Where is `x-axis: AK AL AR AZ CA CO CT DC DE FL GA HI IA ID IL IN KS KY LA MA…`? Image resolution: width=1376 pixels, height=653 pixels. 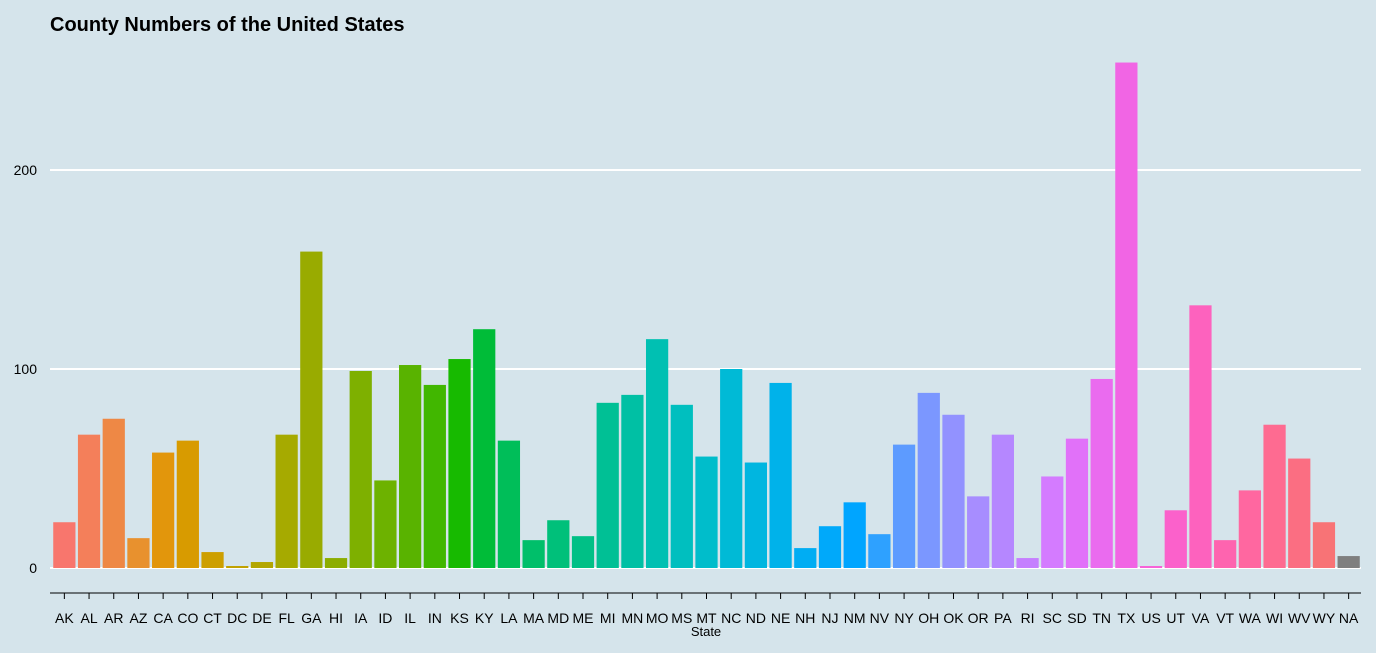 x-axis: AK AL AR AZ CA CO CT DC DE FL GA HI IA ID IL IN KS KY LA MA… is located at coordinates (705, 609).